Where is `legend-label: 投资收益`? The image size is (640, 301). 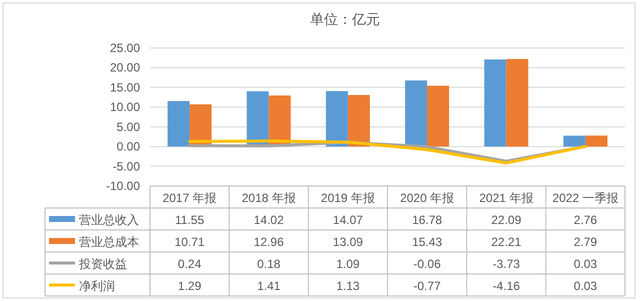 legend-label: 投资收益 is located at coordinates (102, 264).